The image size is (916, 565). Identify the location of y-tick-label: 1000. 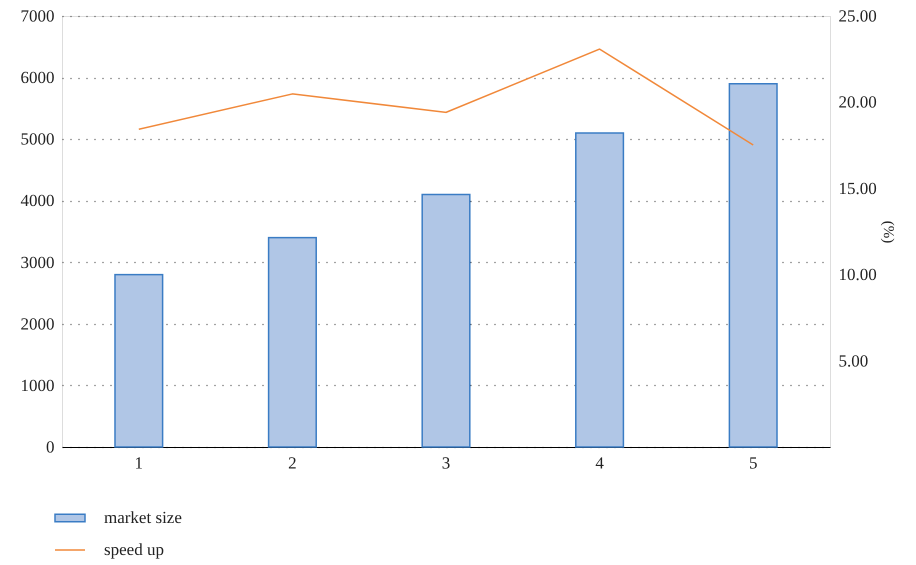
(37, 385).